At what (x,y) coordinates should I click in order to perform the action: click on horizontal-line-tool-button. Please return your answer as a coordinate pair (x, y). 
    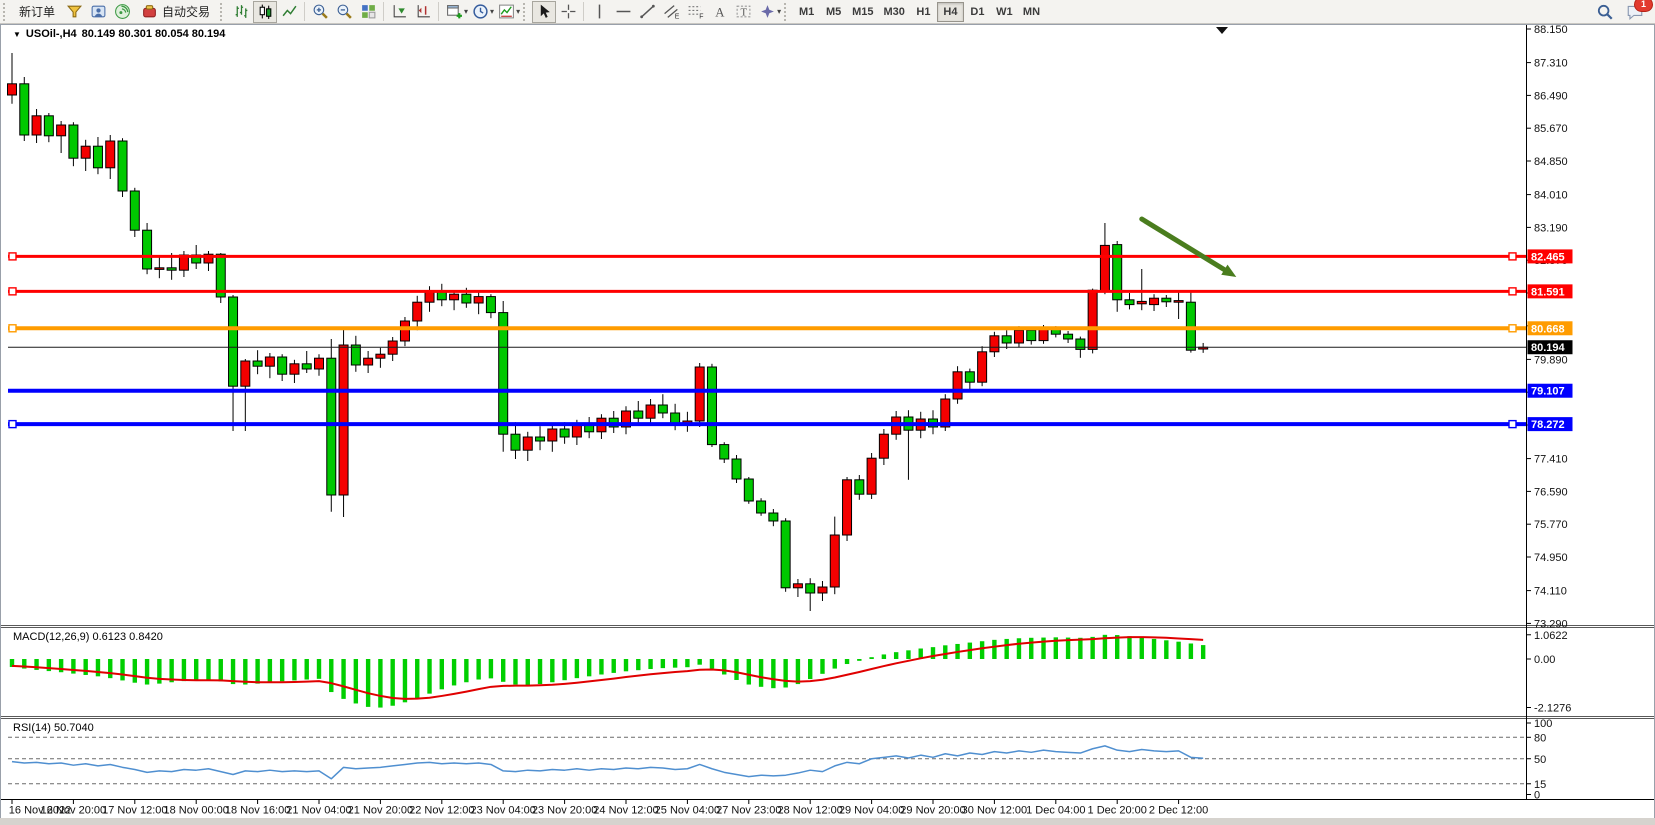
    Looking at the image, I should click on (623, 12).